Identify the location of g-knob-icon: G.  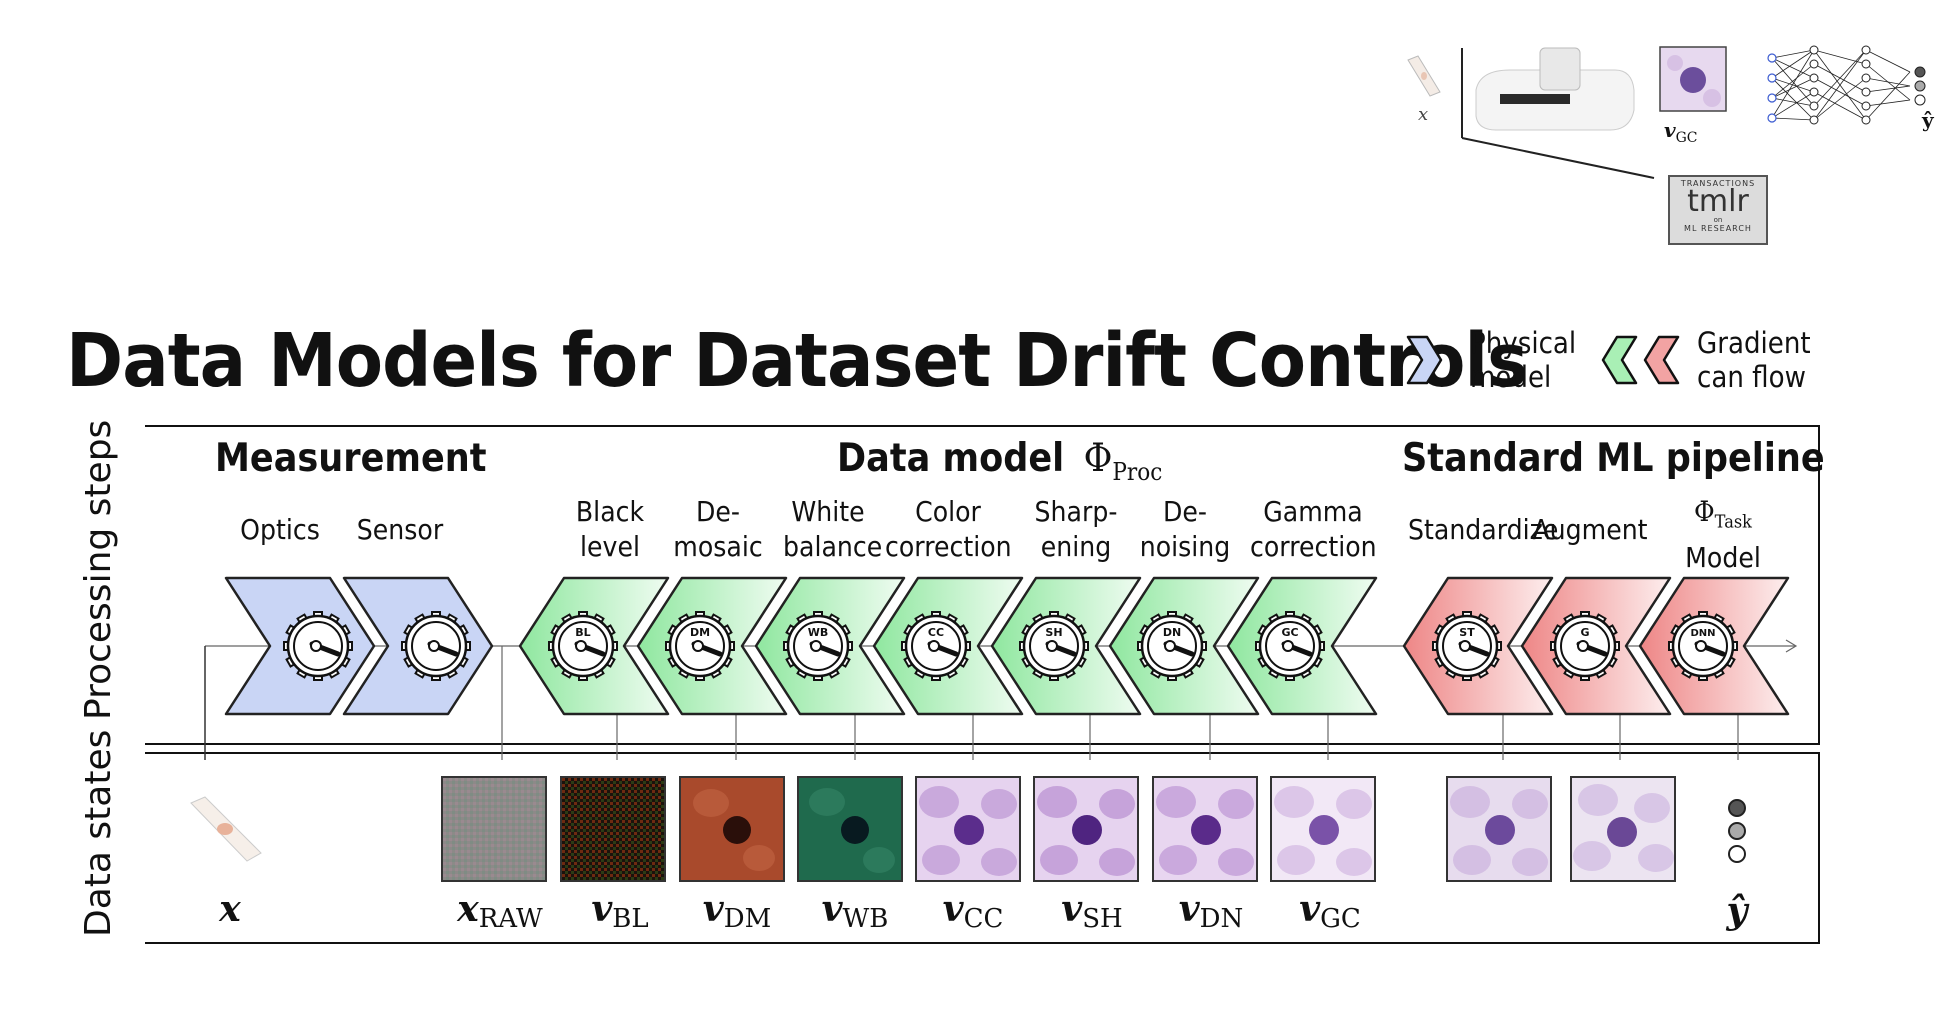
(1585, 646).